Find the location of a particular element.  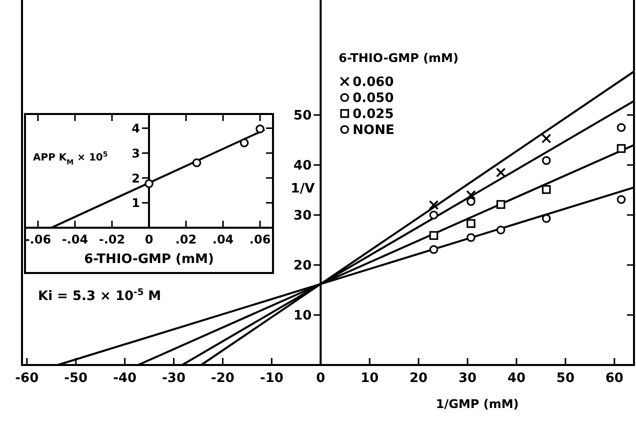

y-tick-label: 10 is located at coordinates (303, 316).